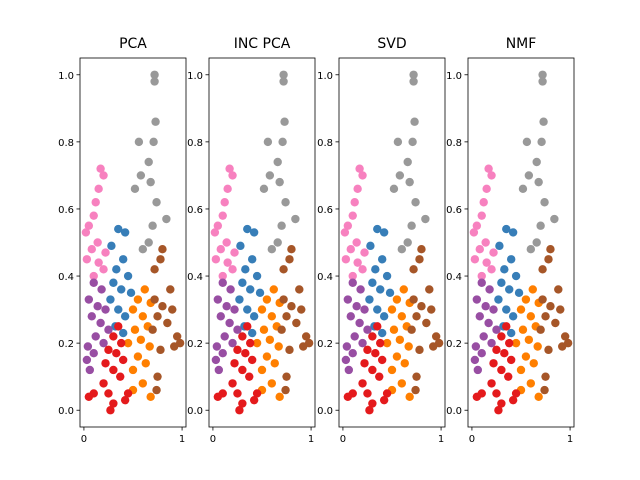  Describe the element at coordinates (195, 411) in the screenshot. I see `y-tick-label: 0.0` at that location.